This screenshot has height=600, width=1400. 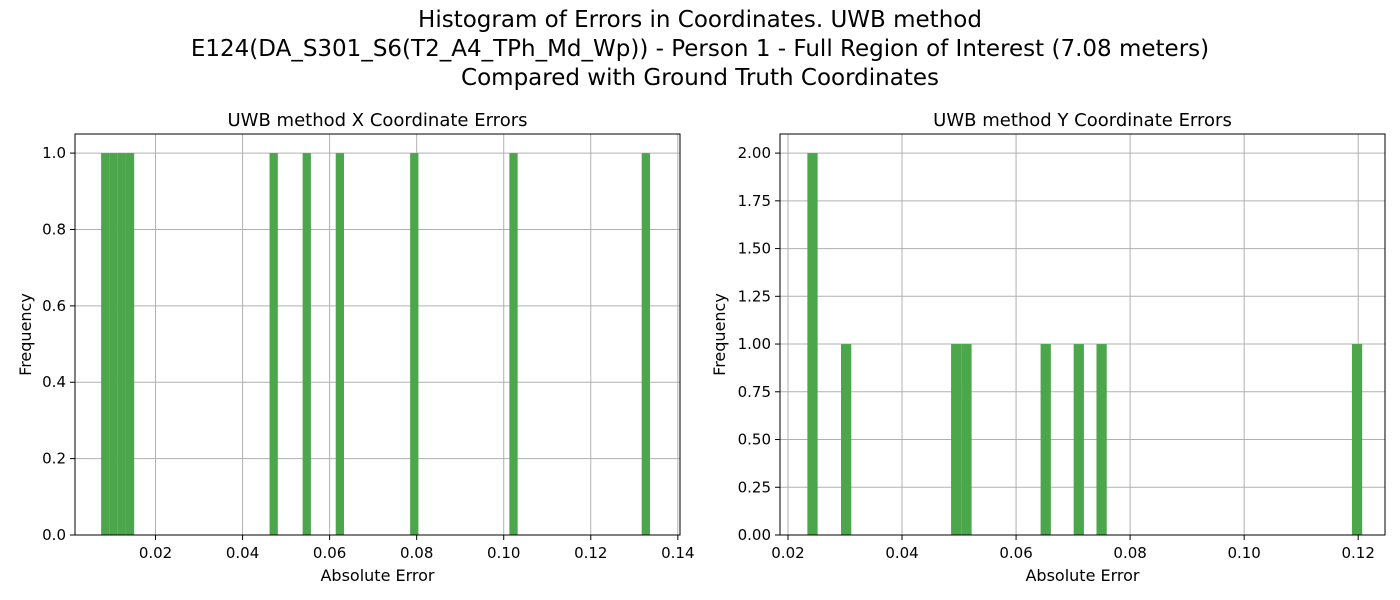 What do you see at coordinates (754, 201) in the screenshot?
I see `y-error-histogram-ytick-label: 1.75` at bounding box center [754, 201].